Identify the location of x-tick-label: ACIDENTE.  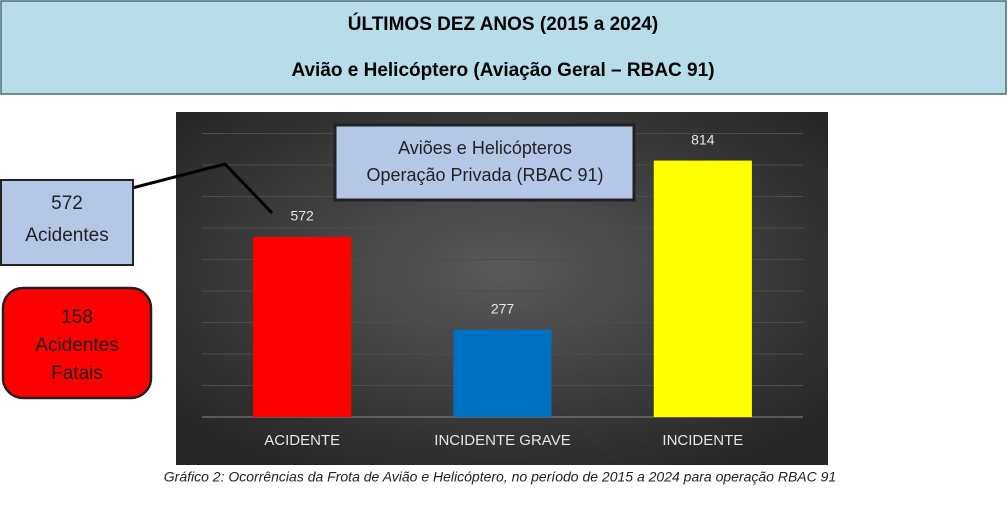
(302, 440).